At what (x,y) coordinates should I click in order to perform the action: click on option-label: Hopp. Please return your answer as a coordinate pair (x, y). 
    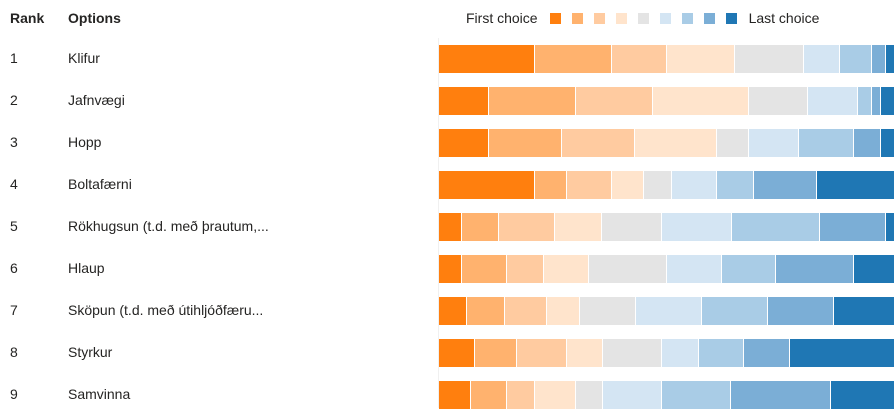
    Looking at the image, I should click on (85, 142).